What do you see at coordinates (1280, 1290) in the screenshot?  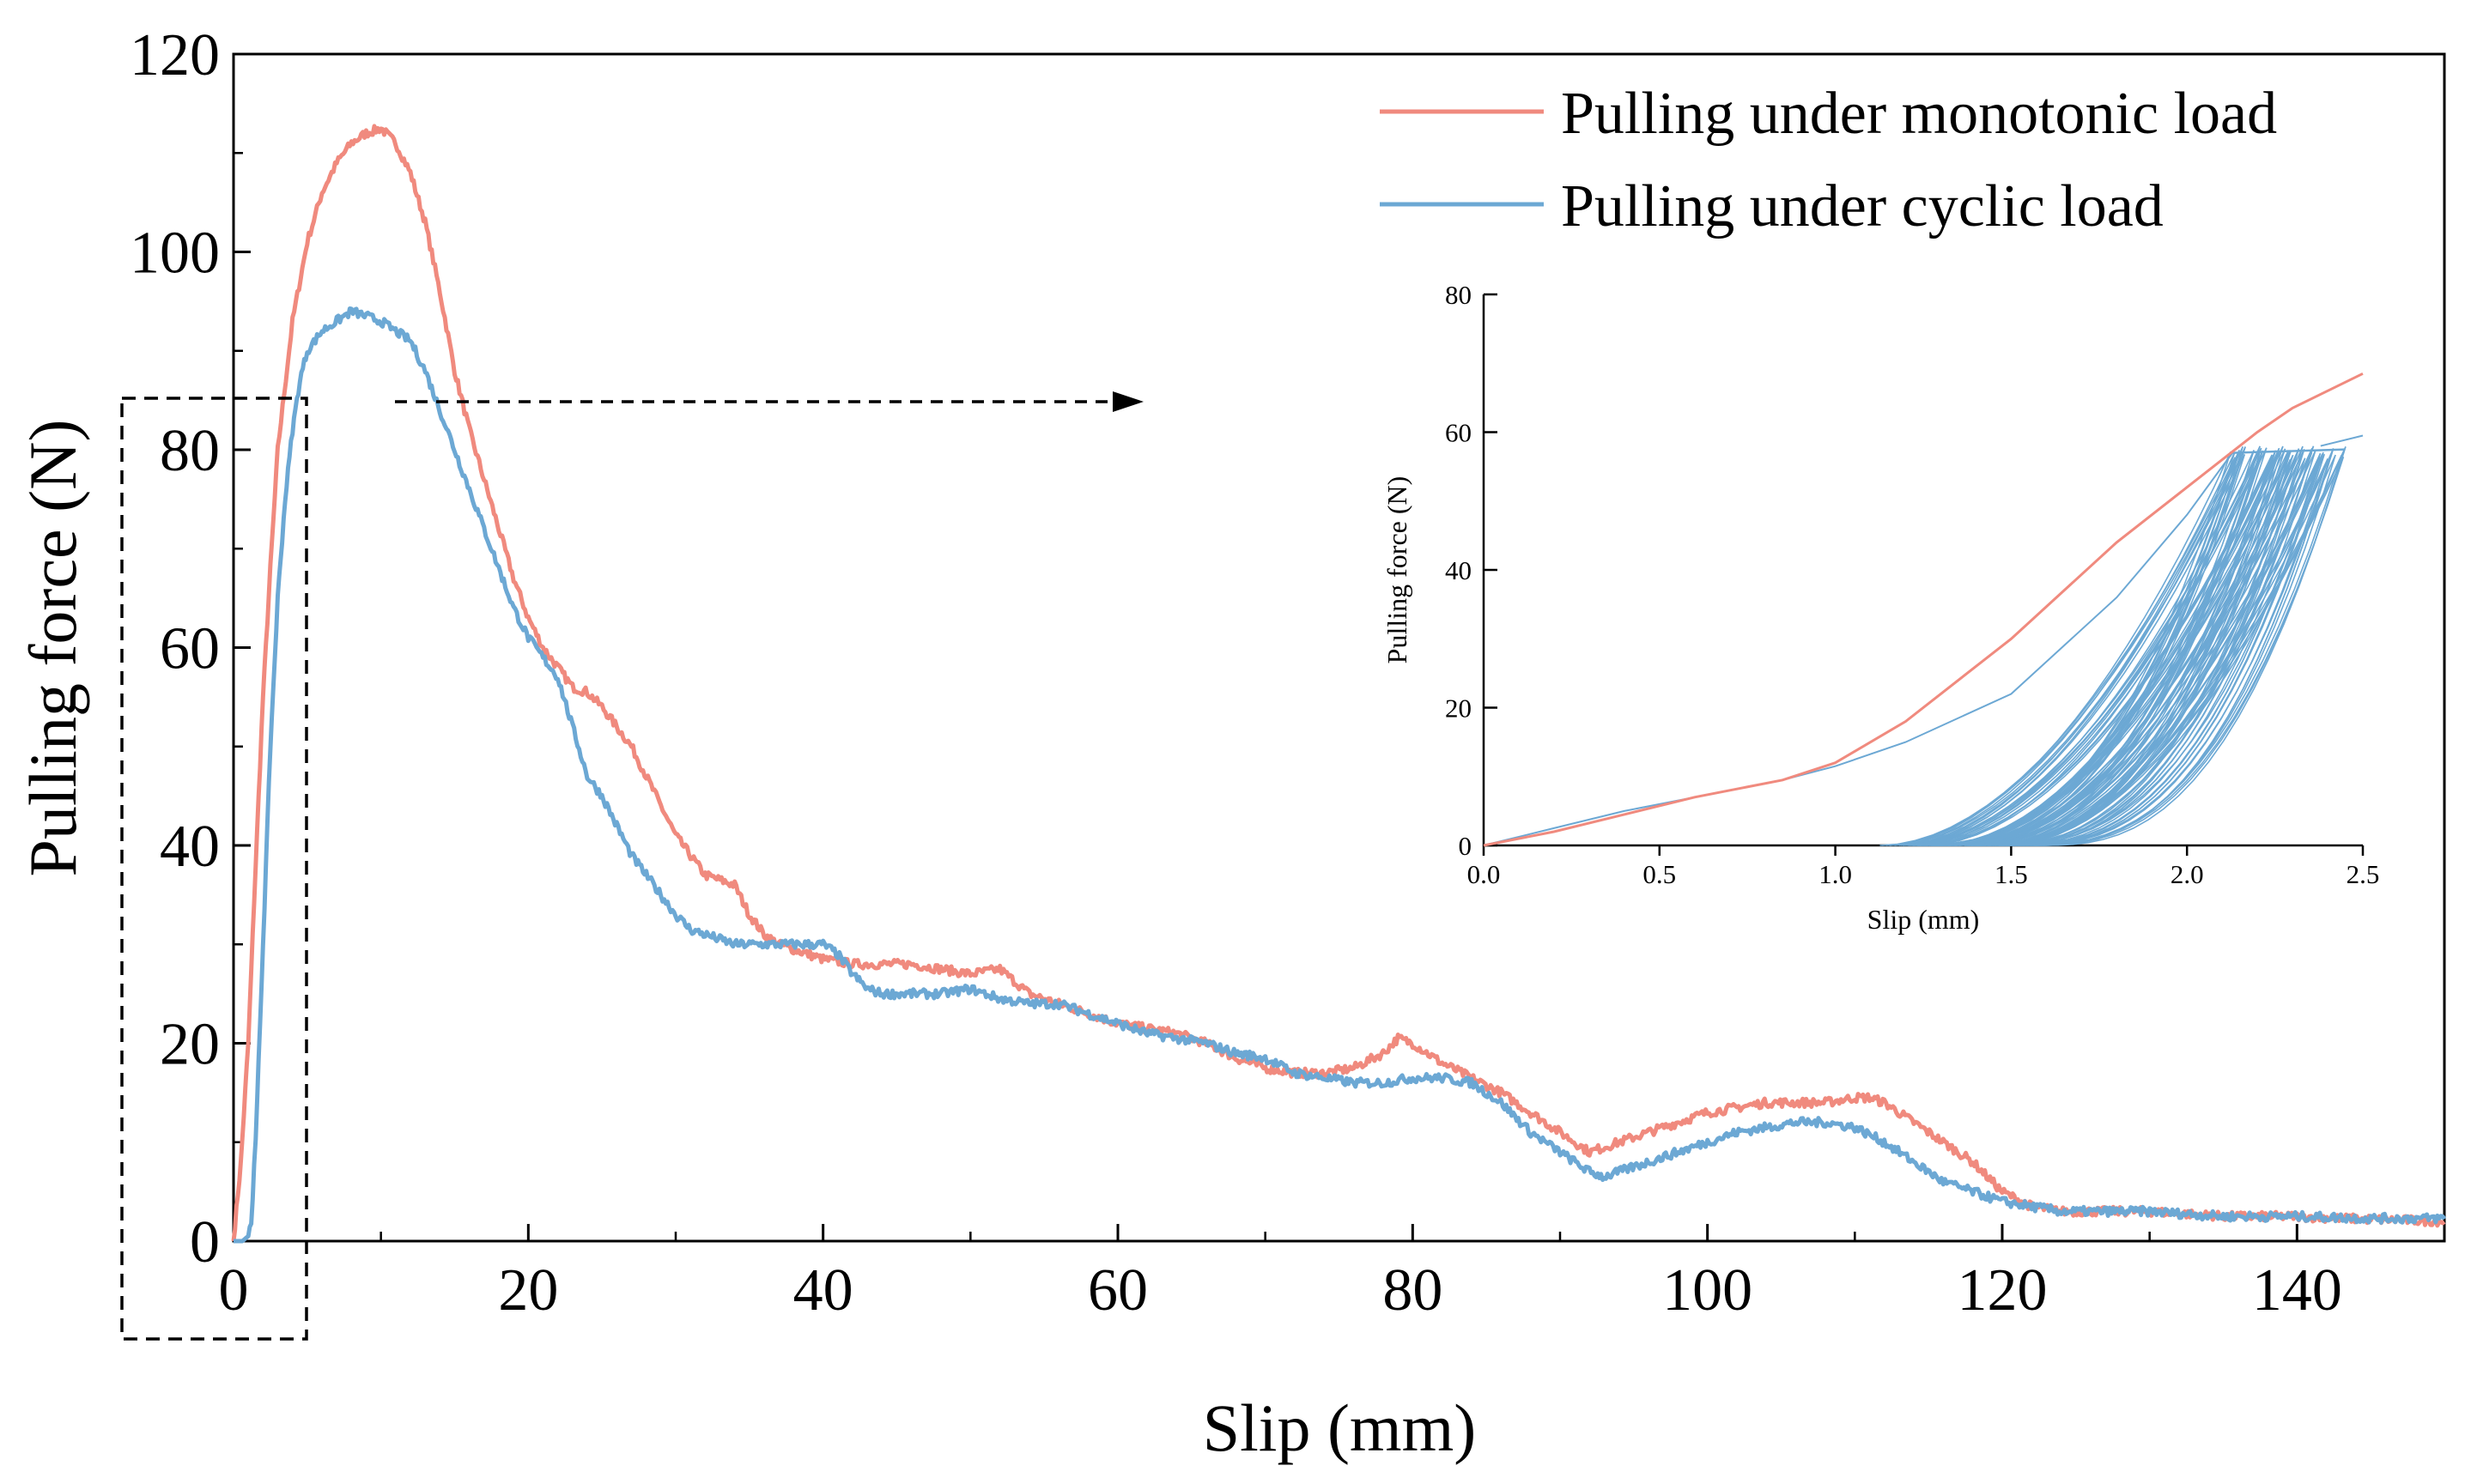 I see `main-x-tick-labels: 0 20 40 60 80 100 120 140` at bounding box center [1280, 1290].